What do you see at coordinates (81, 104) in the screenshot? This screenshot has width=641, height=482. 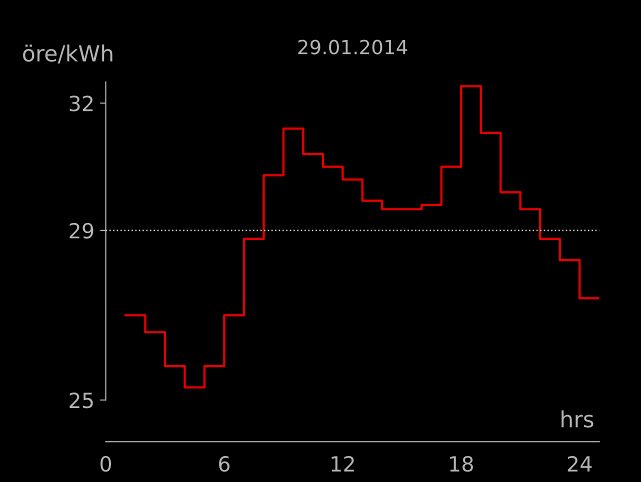 I see `y-tick-label: 32` at bounding box center [81, 104].